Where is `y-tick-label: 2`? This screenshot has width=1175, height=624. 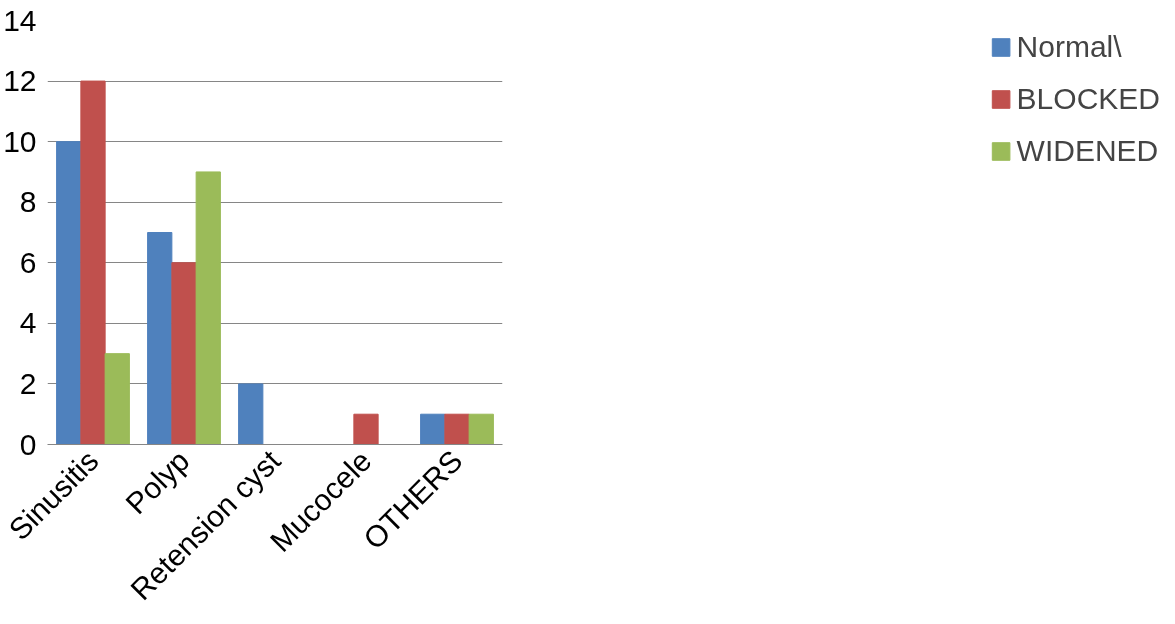 y-tick-label: 2 is located at coordinates (28, 383).